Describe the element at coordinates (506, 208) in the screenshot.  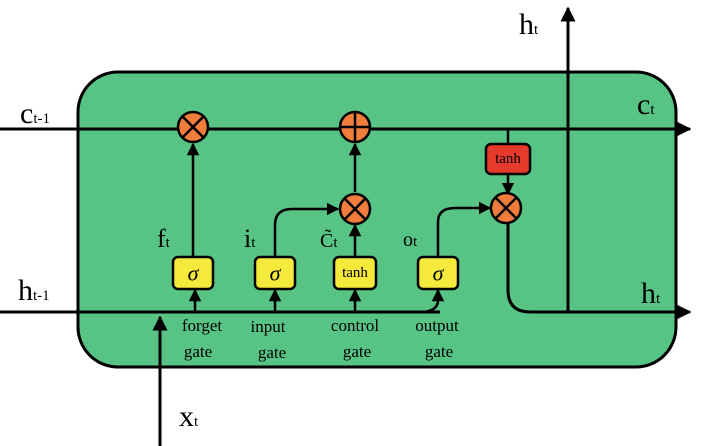
I see `output-multiply-operator` at that location.